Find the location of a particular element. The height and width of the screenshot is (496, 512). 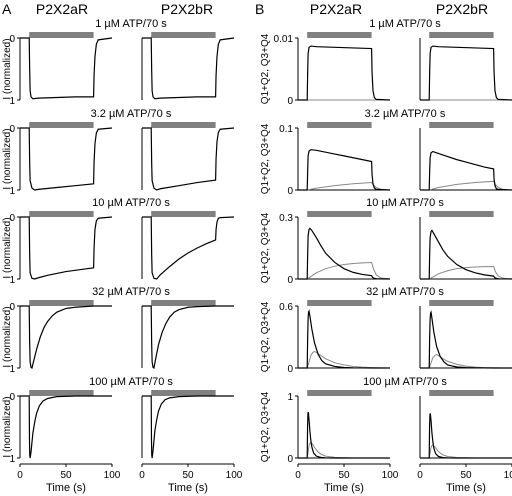

panel-b-subplot: 00.6 is located at coordinates (335, 337).